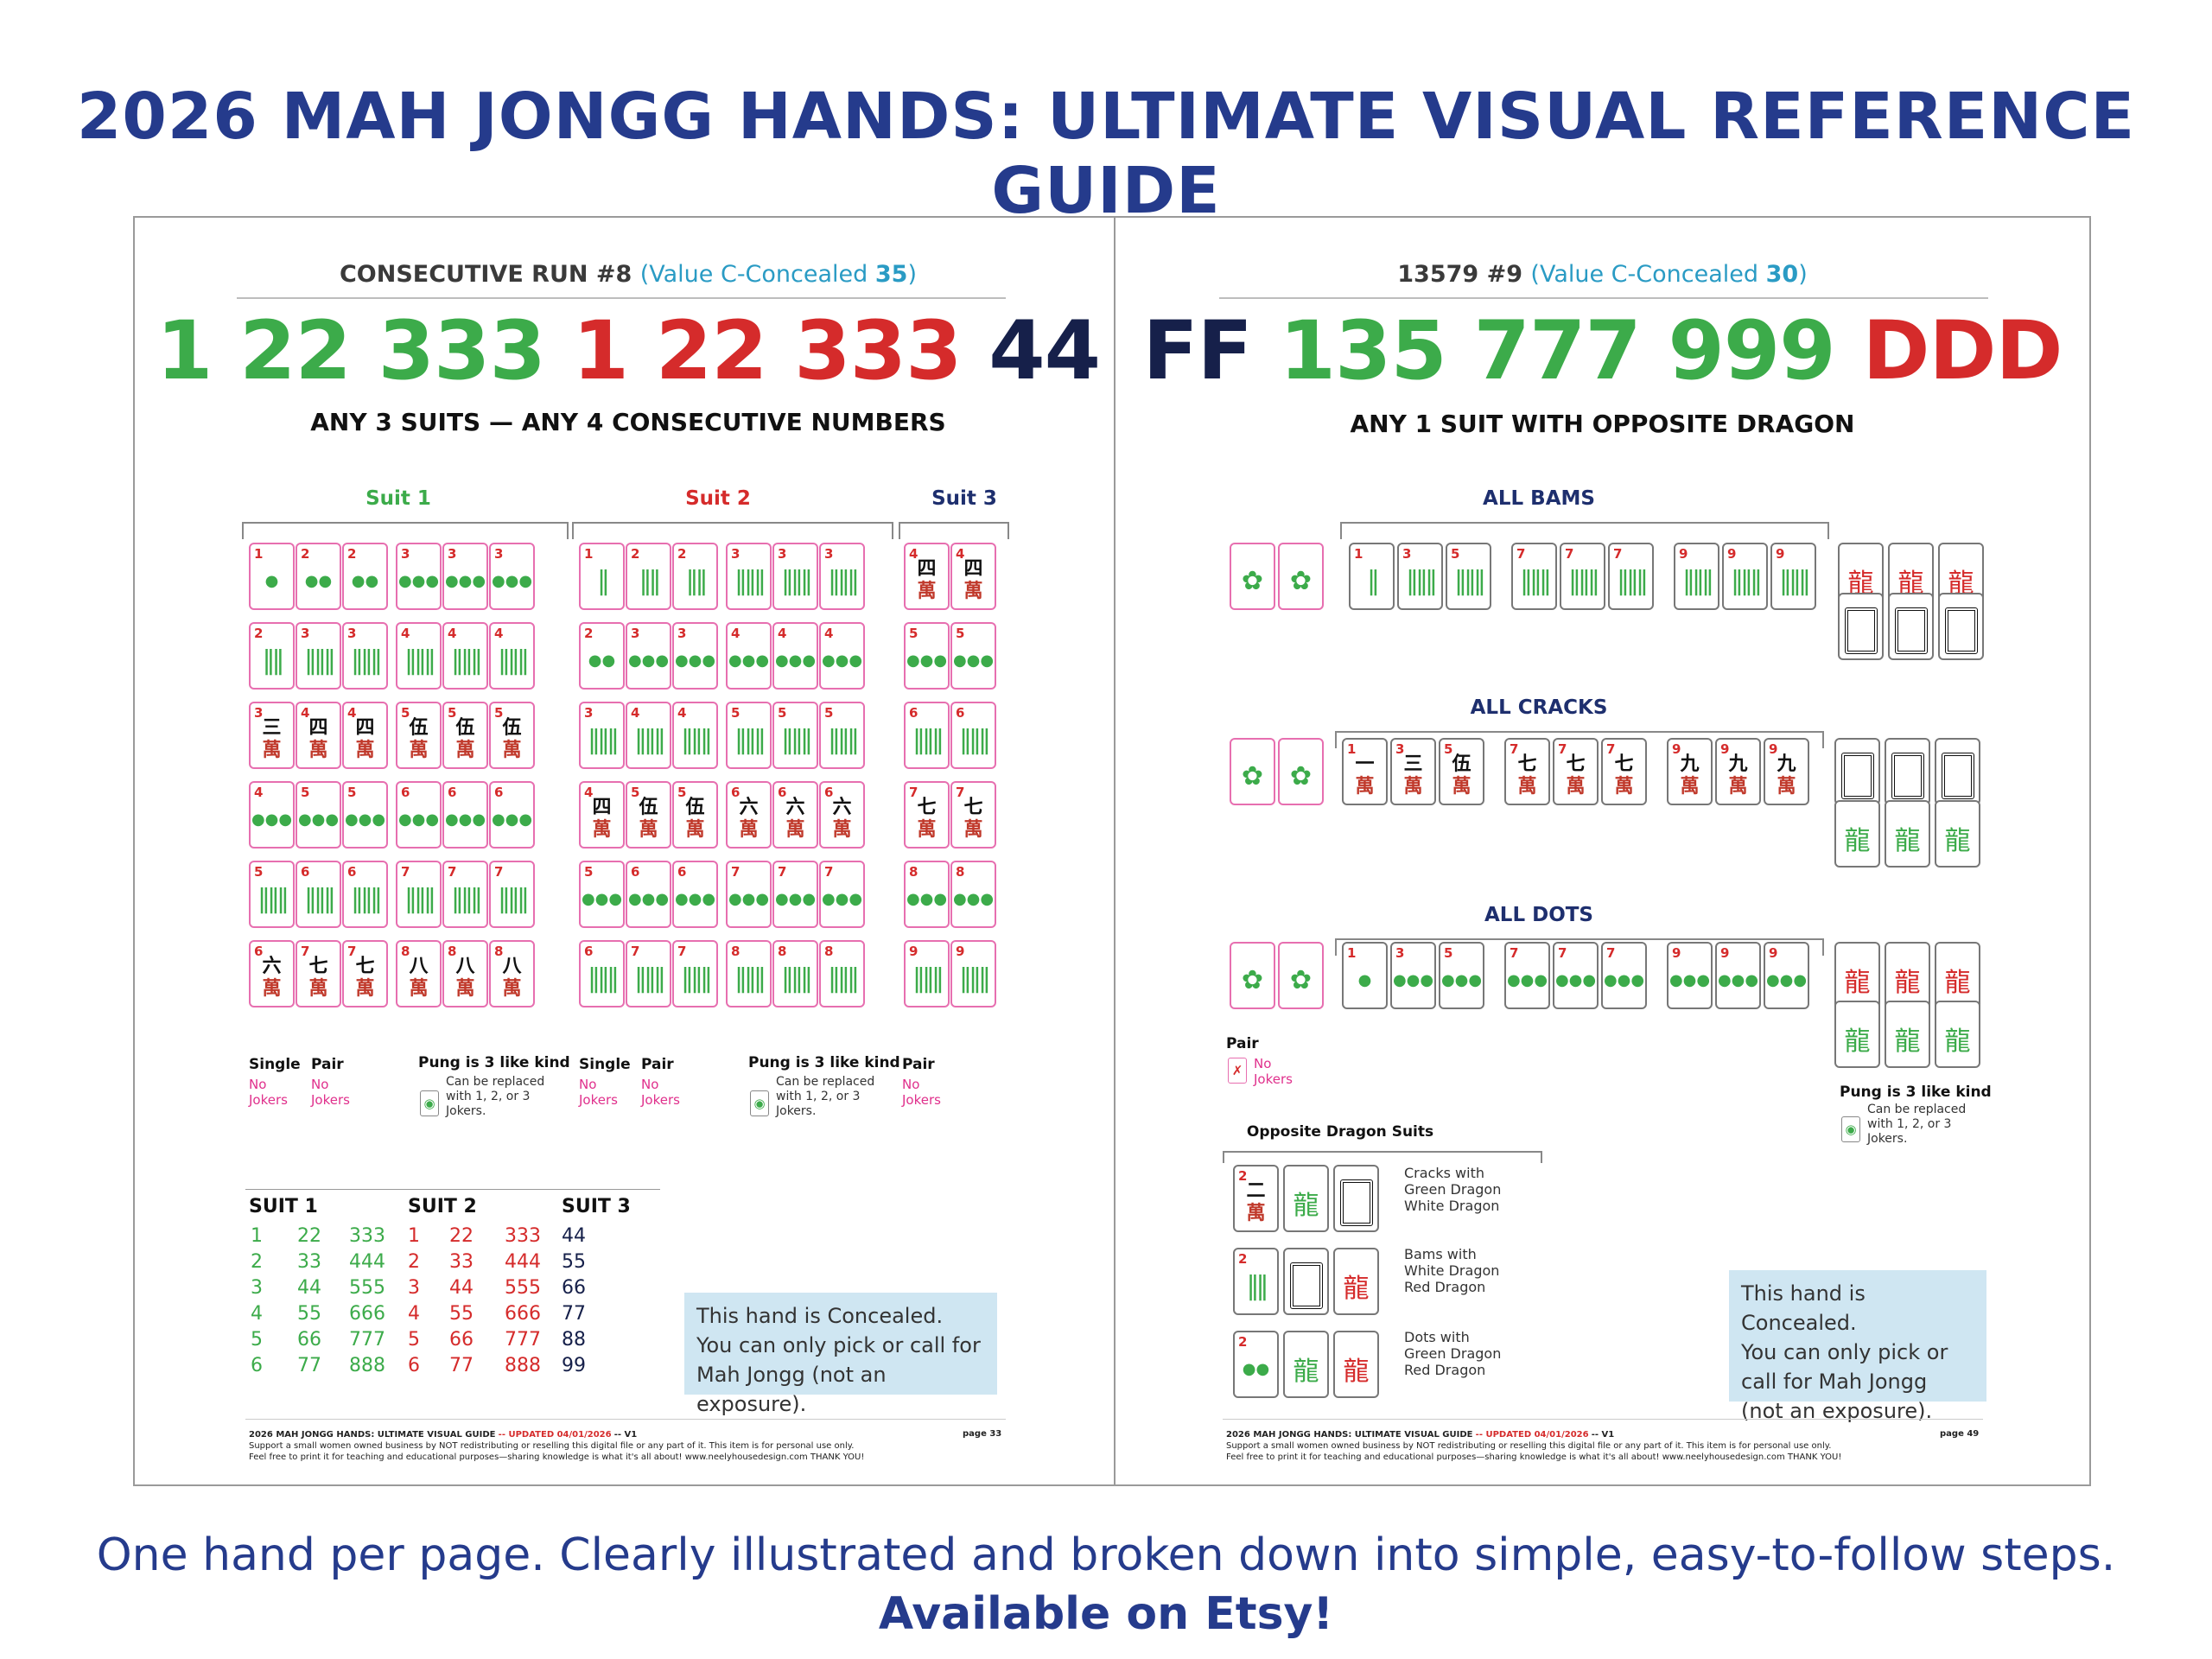  I want to click on od-row-1: Cracks with Green Dragon White Dragon, so click(1453, 1189).